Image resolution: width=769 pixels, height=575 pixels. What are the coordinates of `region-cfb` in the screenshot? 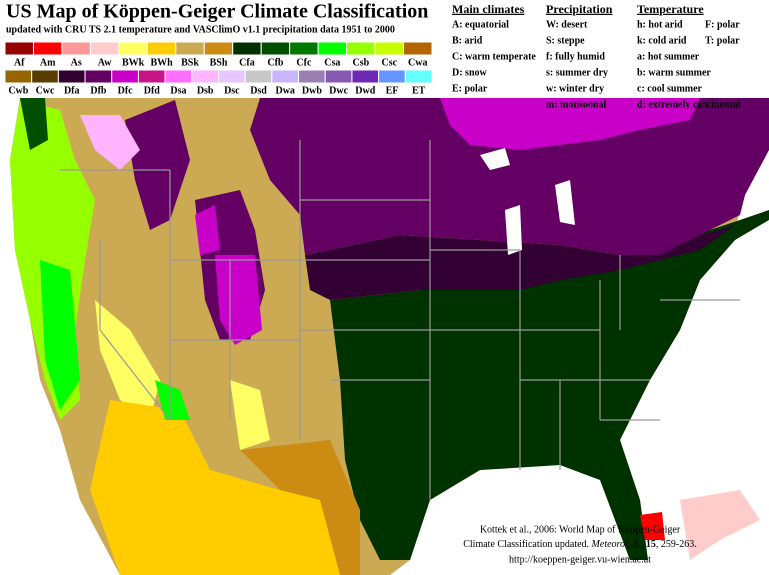 It's located at (34, 124).